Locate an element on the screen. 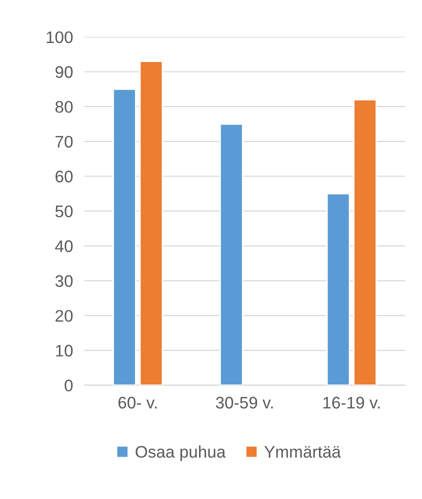  legend-label: Osaa puhua is located at coordinates (181, 454).